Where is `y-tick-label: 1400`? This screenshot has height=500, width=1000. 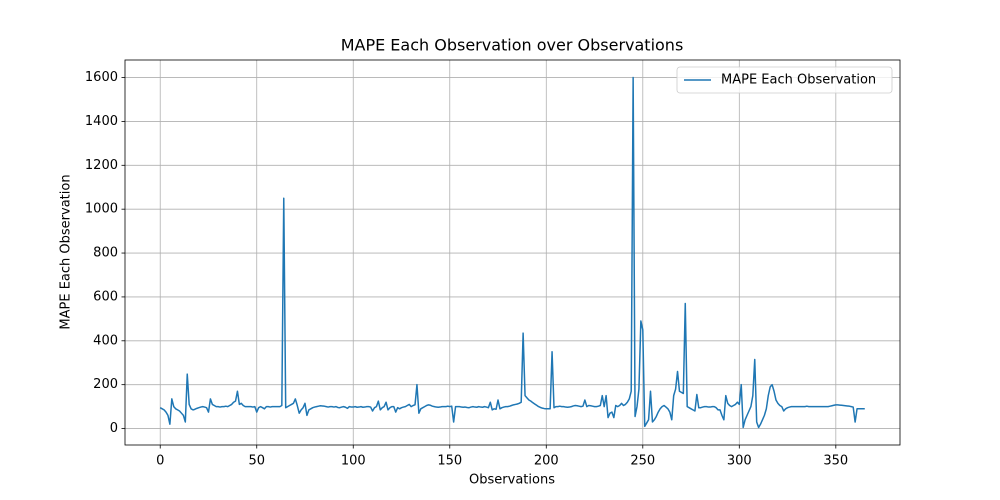
y-tick-label: 1400 is located at coordinates (101, 121).